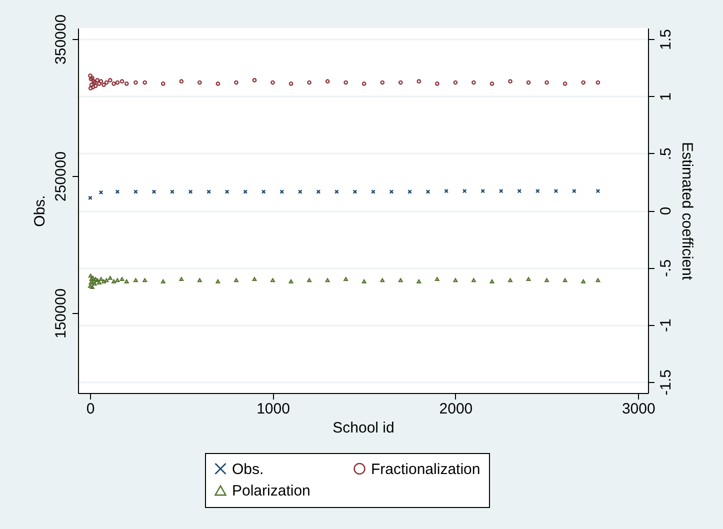 The width and height of the screenshot is (723, 529). What do you see at coordinates (456, 409) in the screenshot?
I see `x-tick-label: 2000` at bounding box center [456, 409].